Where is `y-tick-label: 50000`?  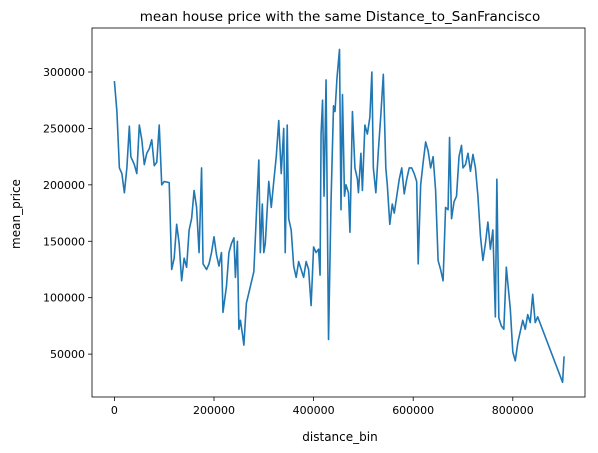
y-tick-label: 50000 is located at coordinates (67, 354).